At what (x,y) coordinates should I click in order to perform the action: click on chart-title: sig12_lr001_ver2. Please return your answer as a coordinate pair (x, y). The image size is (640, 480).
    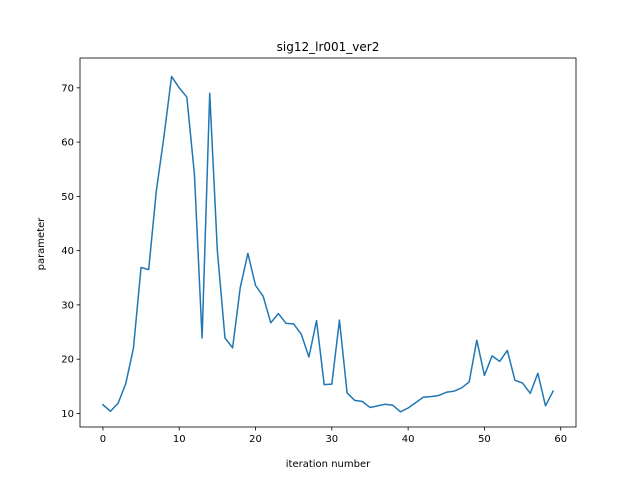
    Looking at the image, I should click on (328, 47).